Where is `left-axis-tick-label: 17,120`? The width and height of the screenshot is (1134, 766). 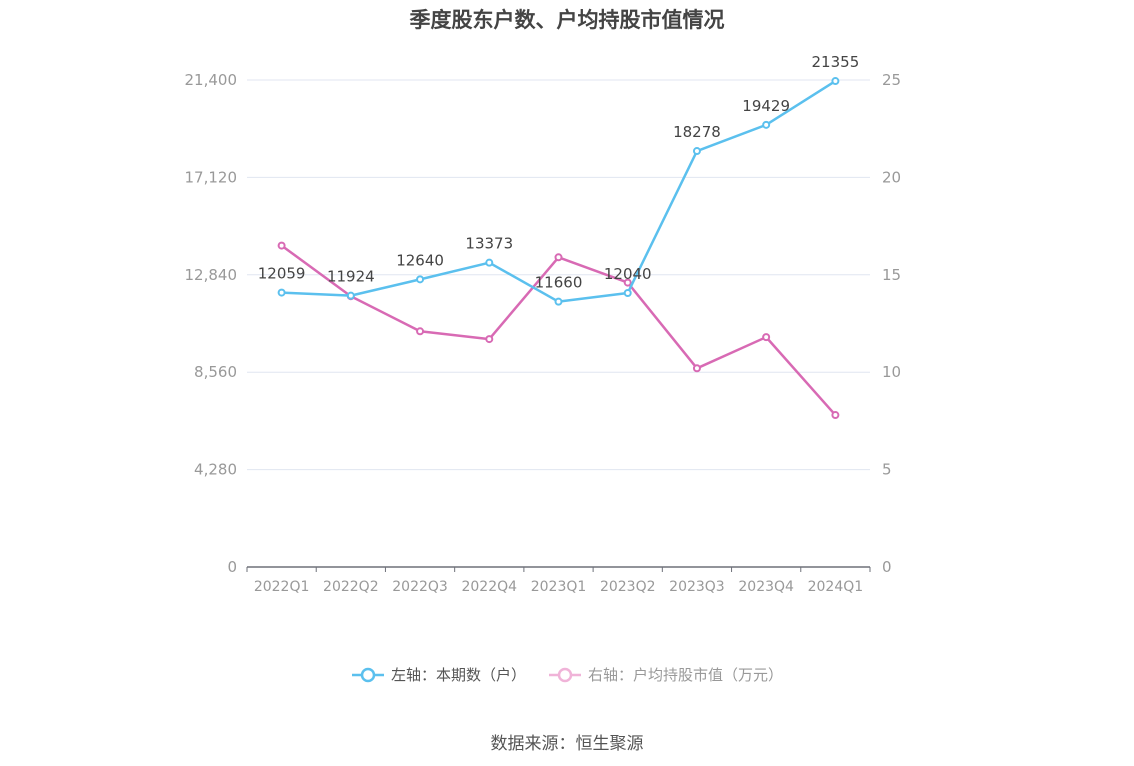
left-axis-tick-label: 17,120 is located at coordinates (211, 177).